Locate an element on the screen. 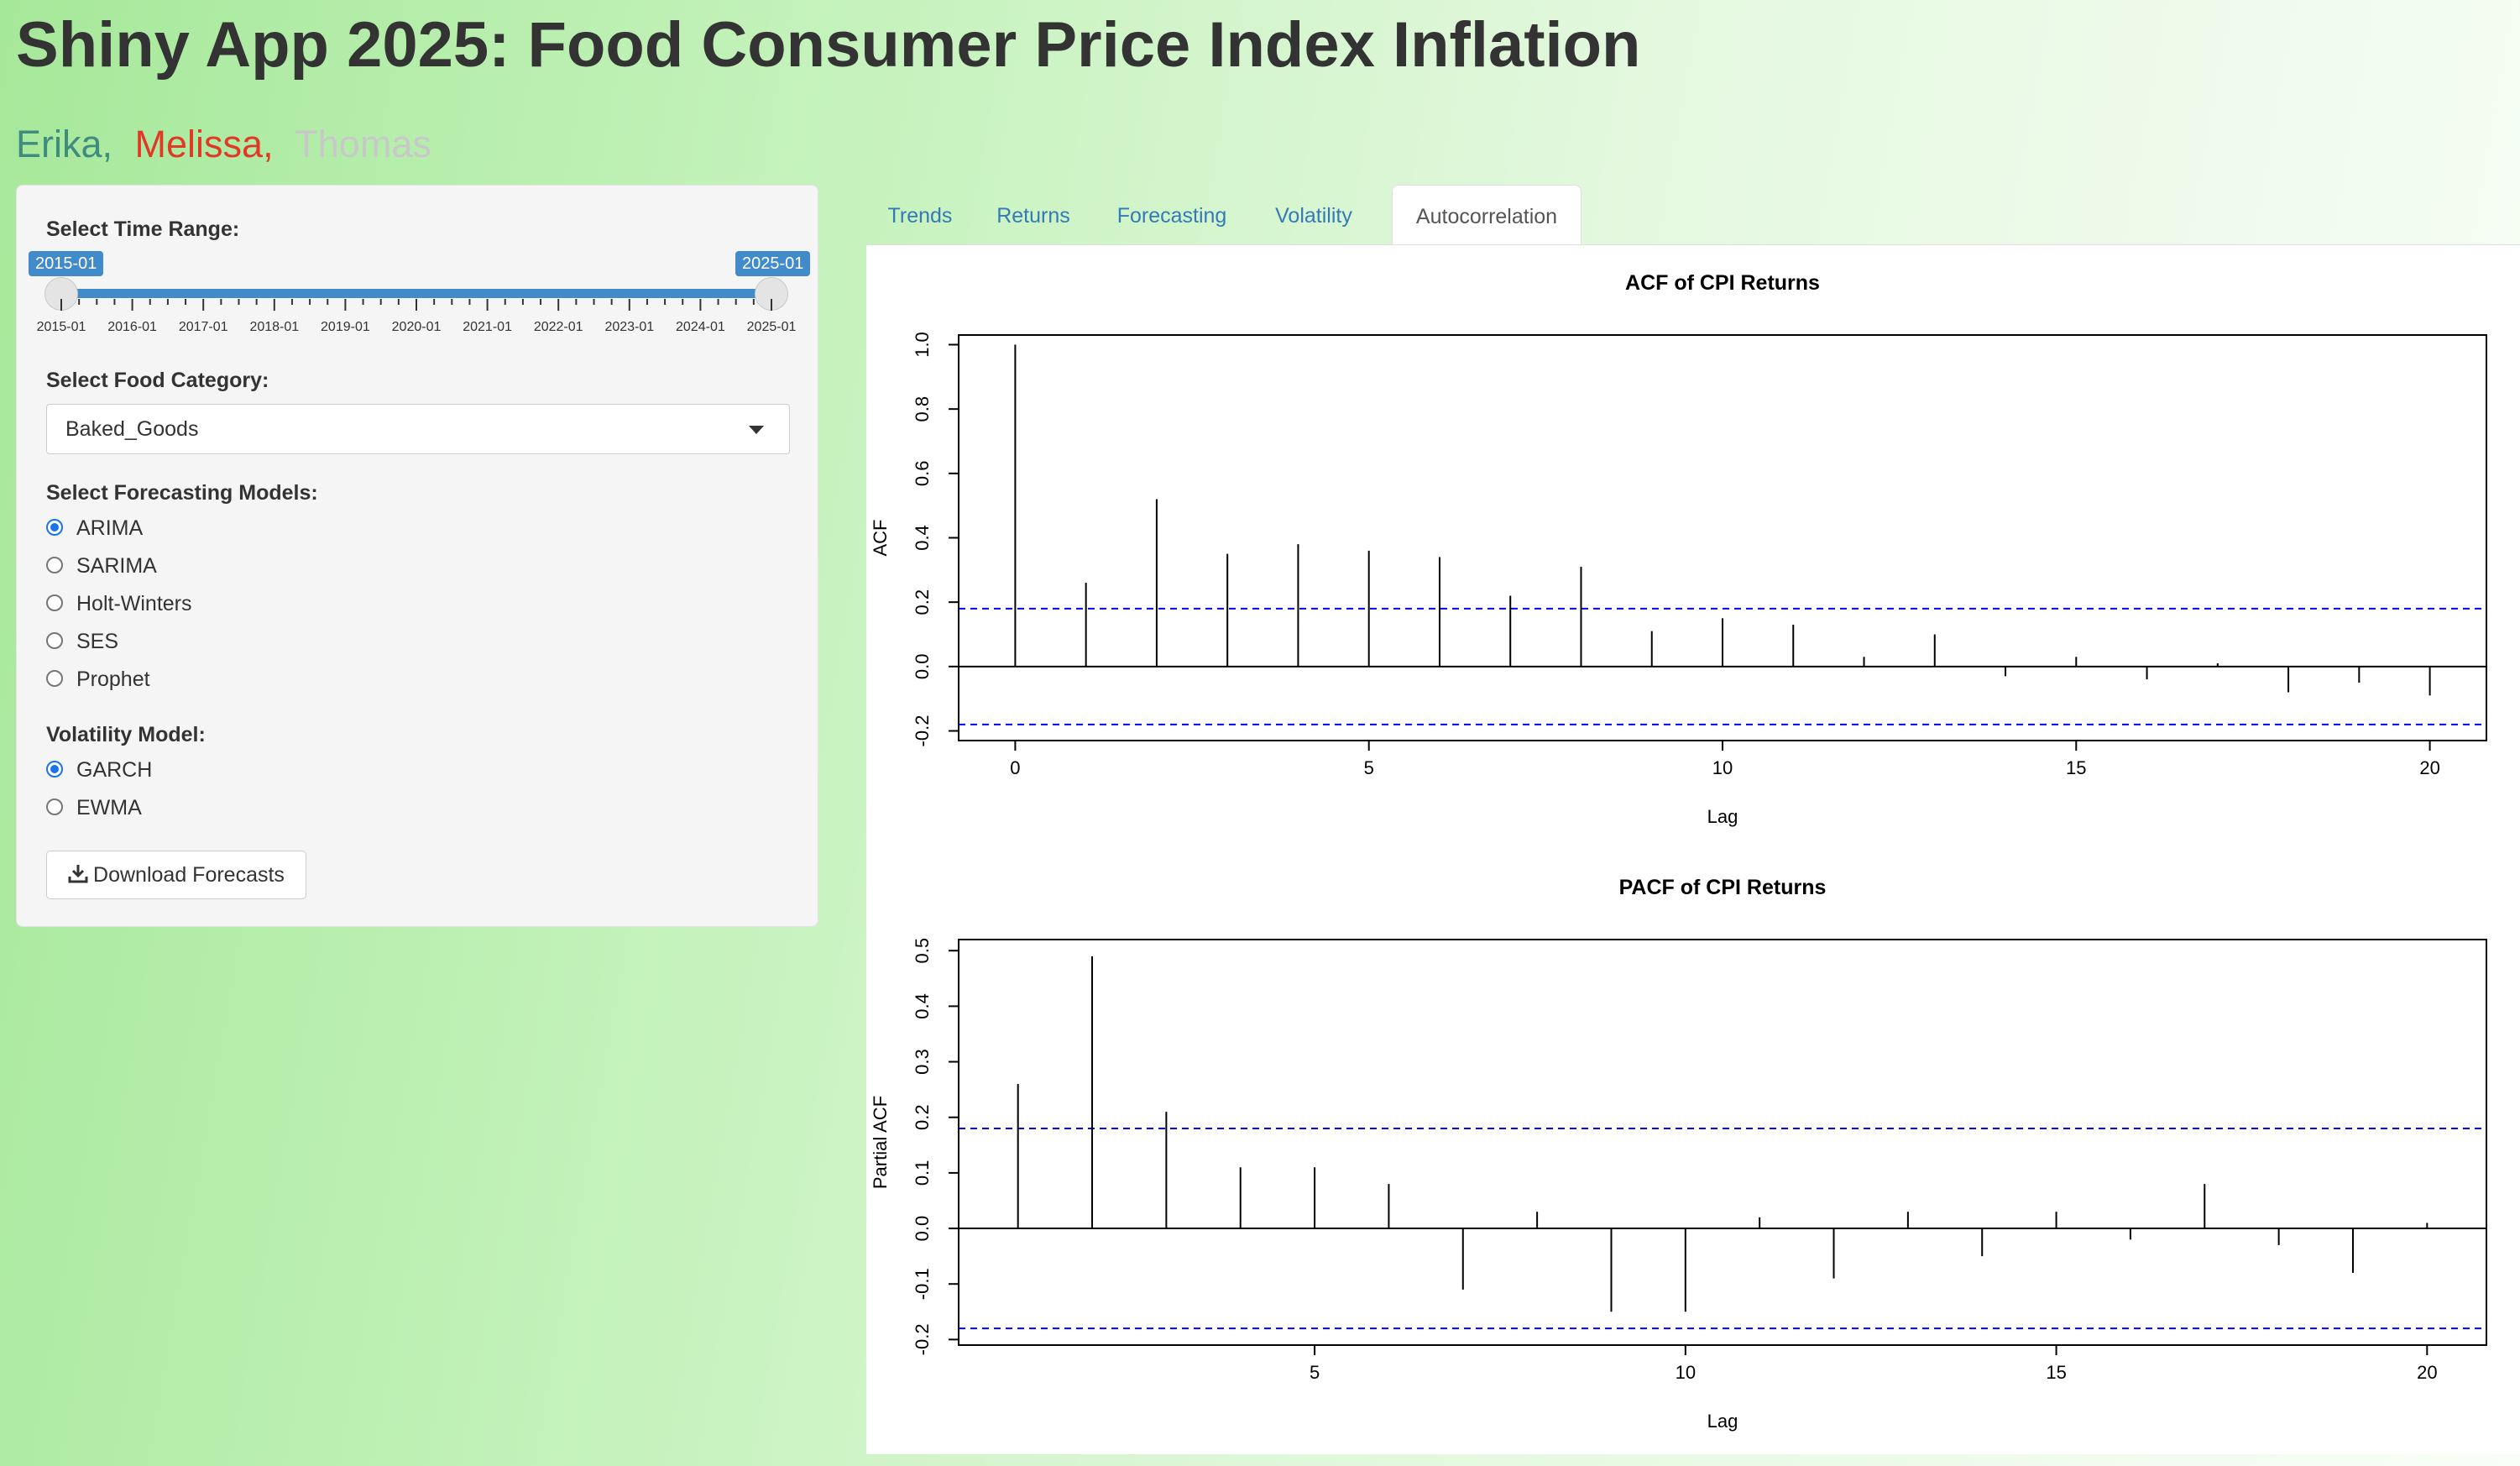 The width and height of the screenshot is (2520, 1466). food-category-label: Select Food Category: is located at coordinates (157, 380).